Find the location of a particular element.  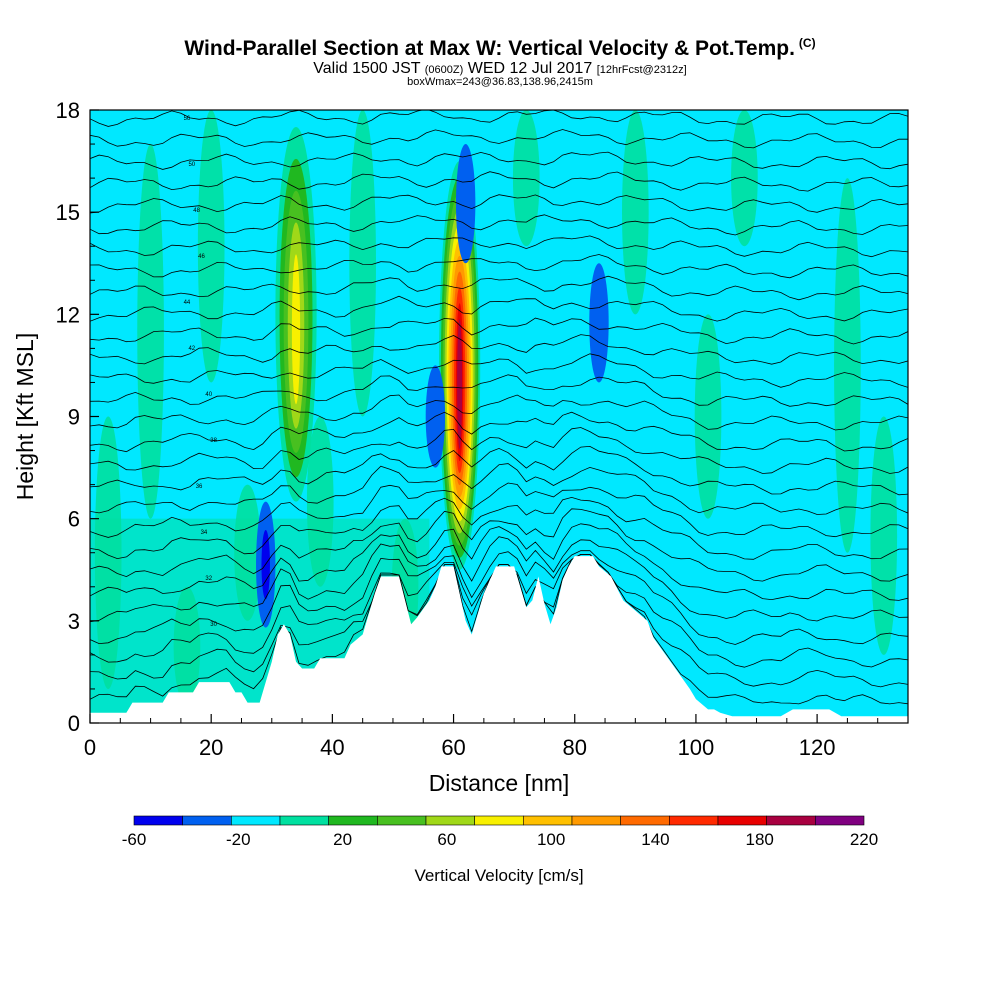

colorbar-tick-label: 140 is located at coordinates (655, 839).